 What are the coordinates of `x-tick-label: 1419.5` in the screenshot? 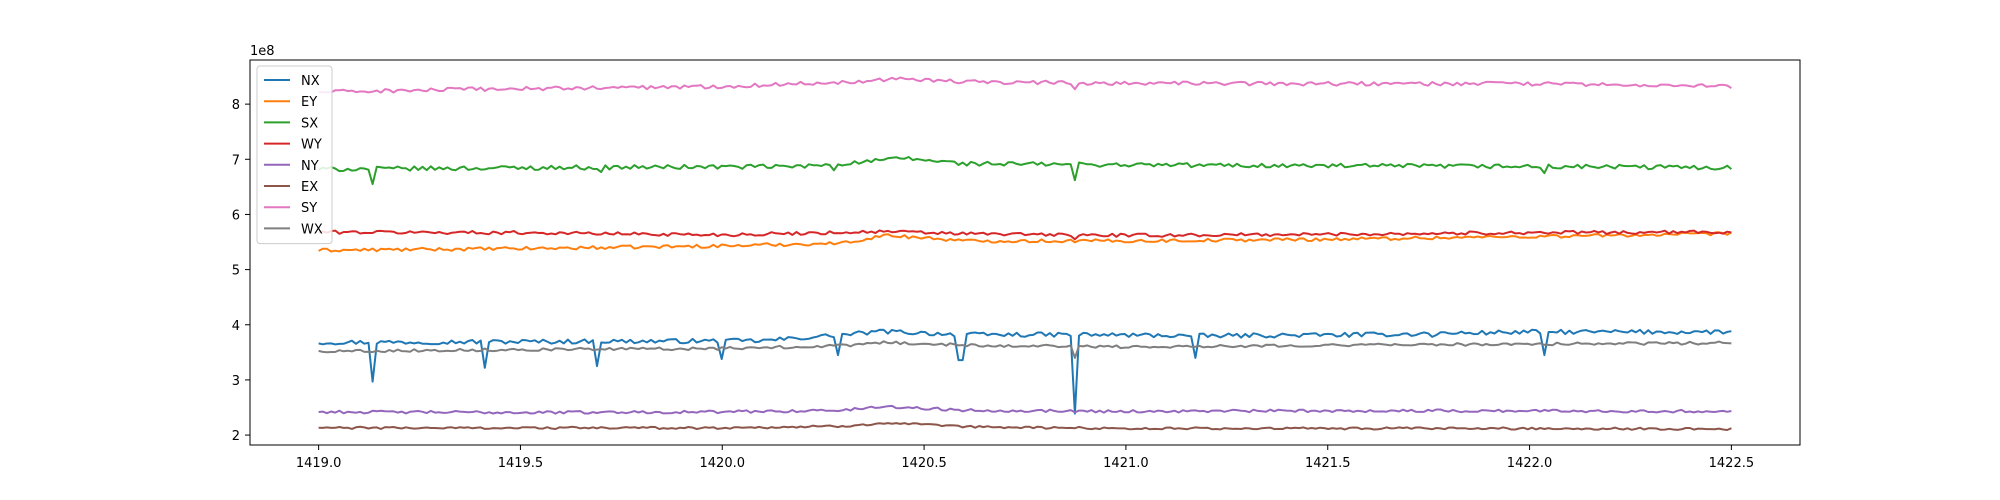 It's located at (521, 463).